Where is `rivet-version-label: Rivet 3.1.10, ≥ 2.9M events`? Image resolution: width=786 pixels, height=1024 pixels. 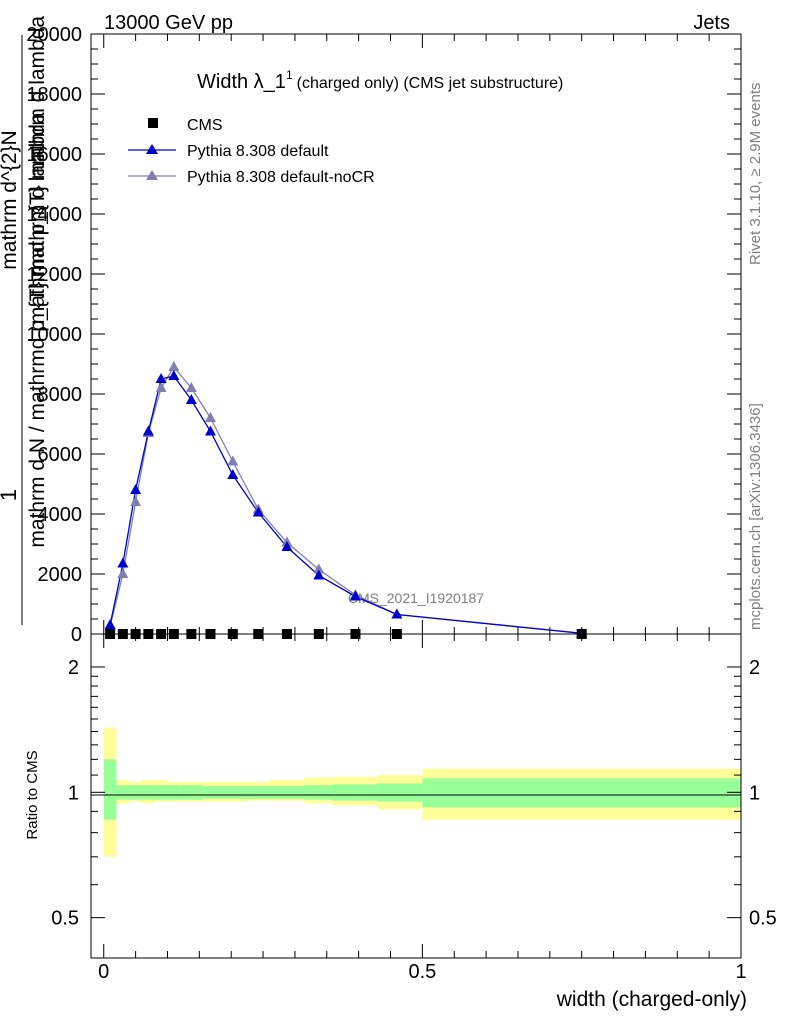
rivet-version-label: Rivet 3.1.10, ≥ 2.9M events is located at coordinates (755, 174).